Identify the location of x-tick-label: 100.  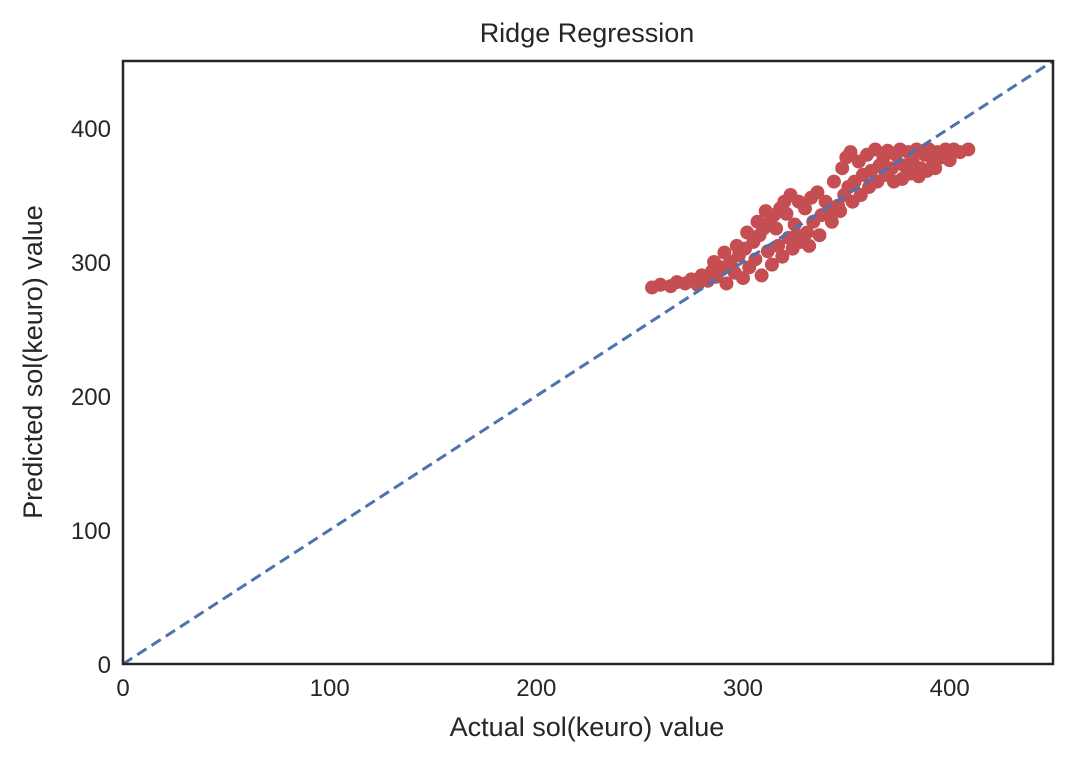
(330, 688).